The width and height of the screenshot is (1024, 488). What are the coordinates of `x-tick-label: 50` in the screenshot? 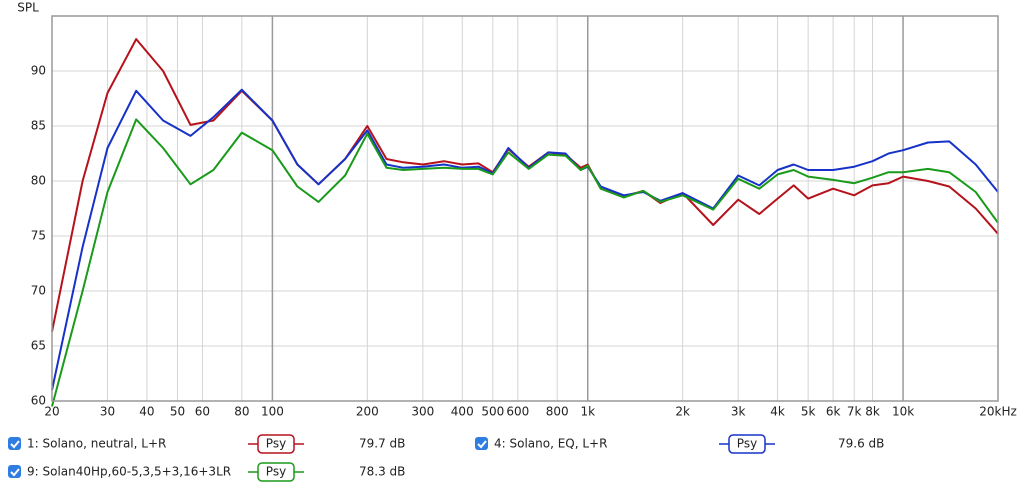 It's located at (177, 412).